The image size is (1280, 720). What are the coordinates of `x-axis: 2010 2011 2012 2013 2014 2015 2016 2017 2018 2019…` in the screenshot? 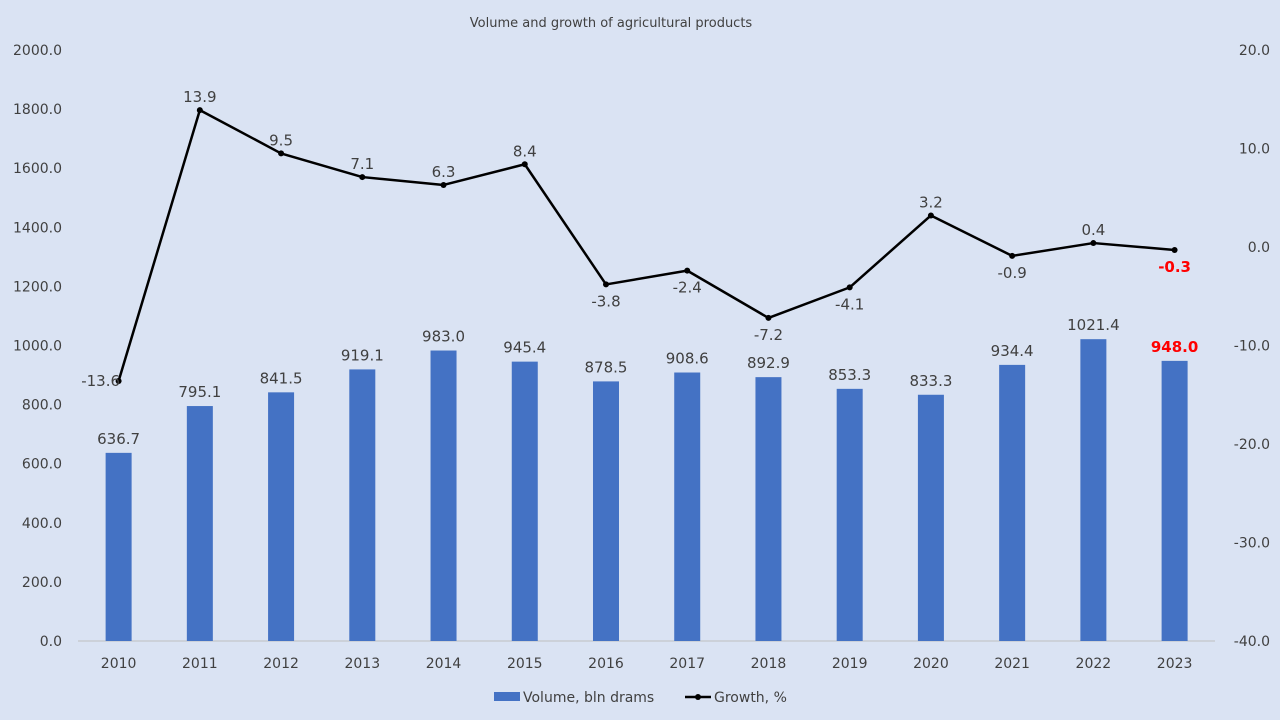 It's located at (647, 664).